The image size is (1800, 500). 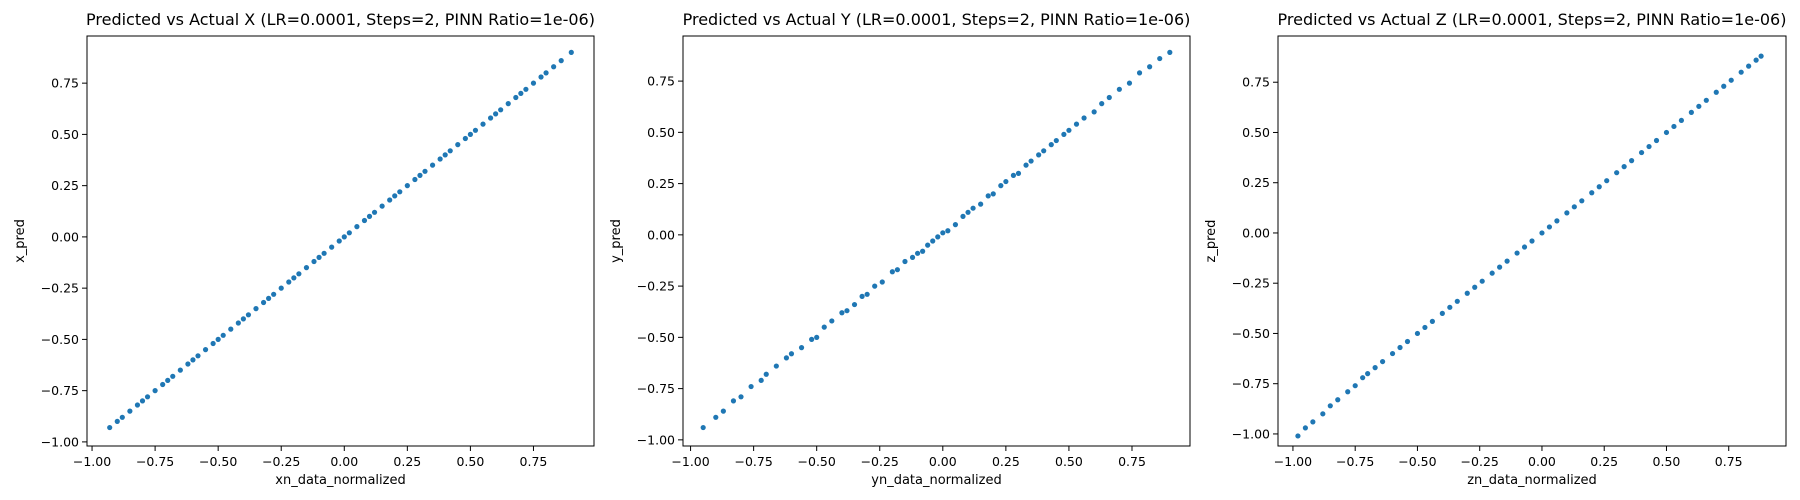 I want to click on x-axis-label: zn_data_normalized, so click(x=1532, y=480).